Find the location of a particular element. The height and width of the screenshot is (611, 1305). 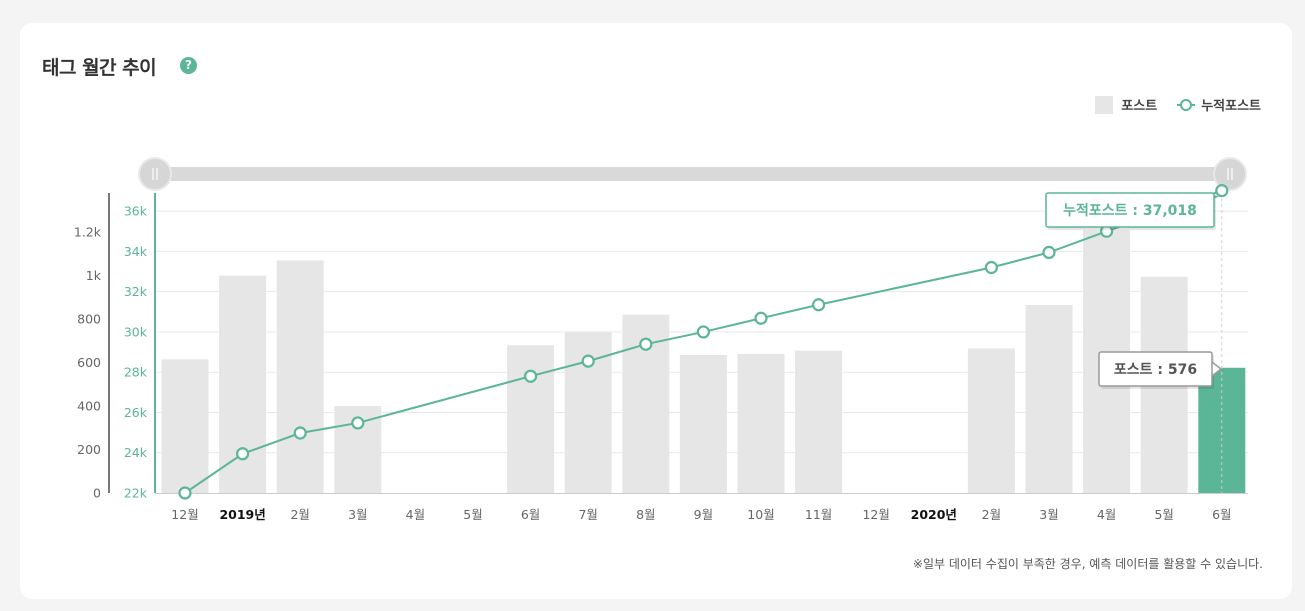

right-axis-tick-label: 30k is located at coordinates (136, 331).